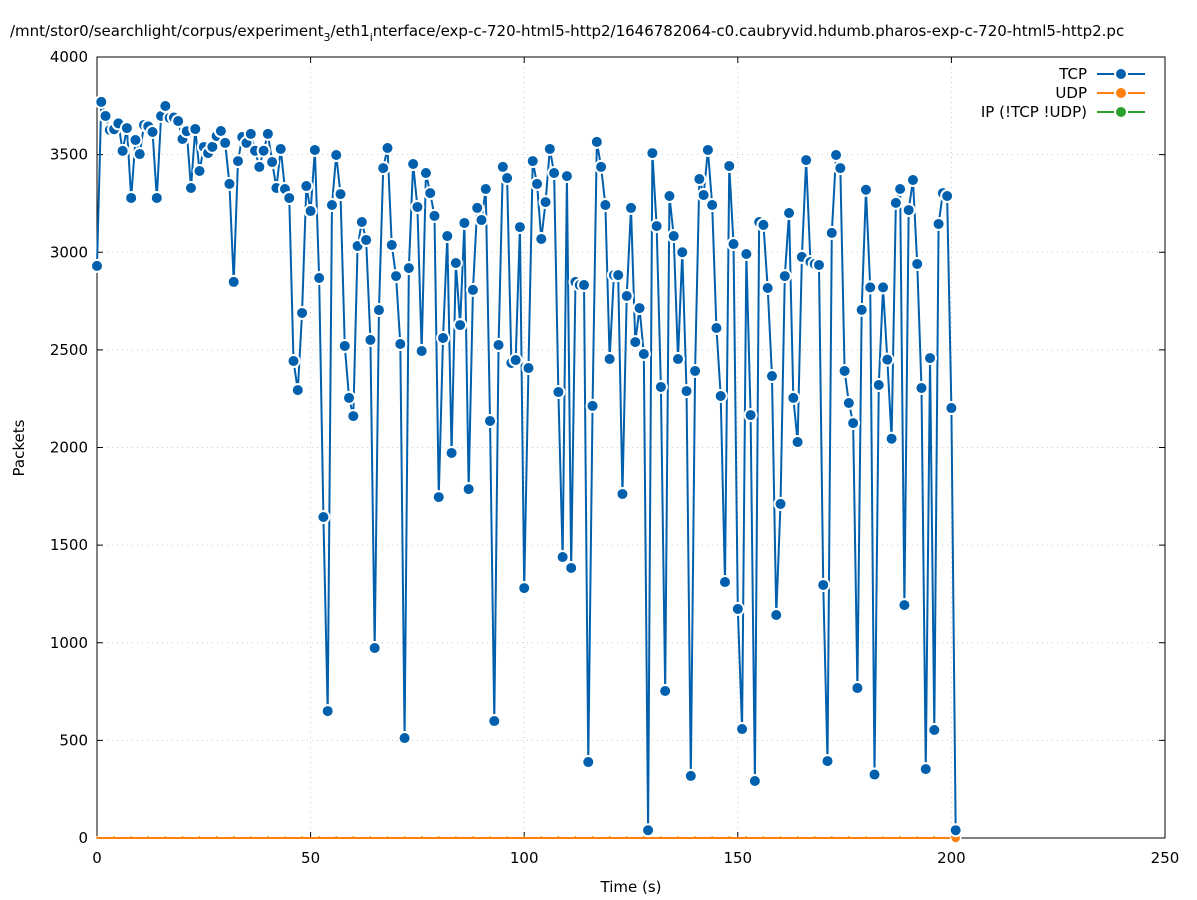 Image resolution: width=1197 pixels, height=900 pixels. I want to click on legend-marker, so click(1121, 112).